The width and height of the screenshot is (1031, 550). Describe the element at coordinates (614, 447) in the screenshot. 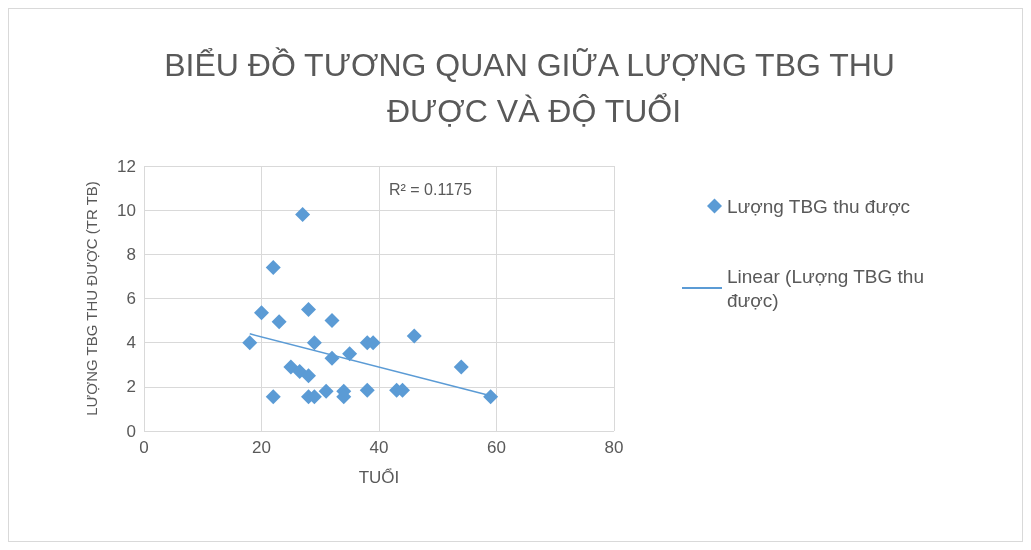

I see `x-tick-label: 80` at that location.